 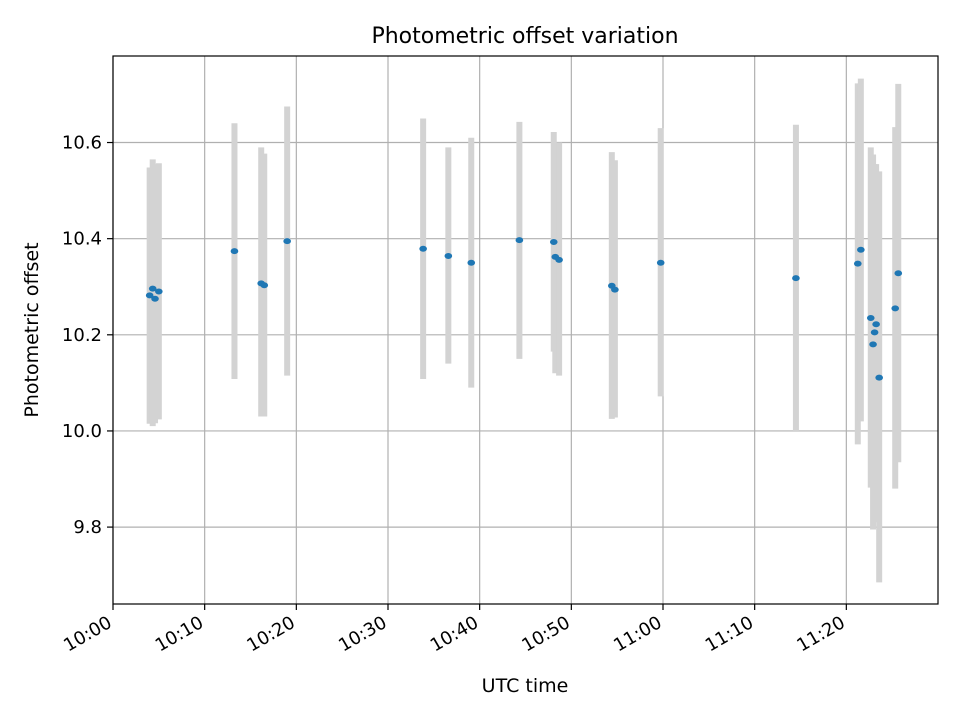 What do you see at coordinates (270, 634) in the screenshot?
I see `x-tick-label: 10:20` at bounding box center [270, 634].